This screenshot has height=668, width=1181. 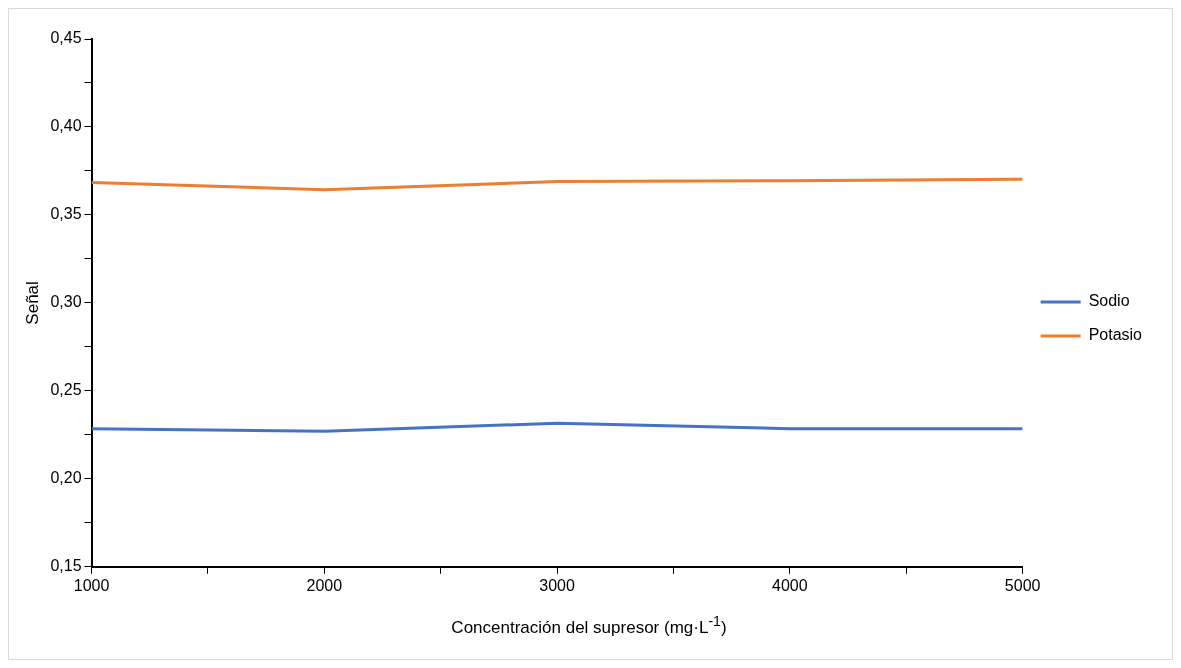 I want to click on y-tick-label: 0,30, so click(x=66, y=302).